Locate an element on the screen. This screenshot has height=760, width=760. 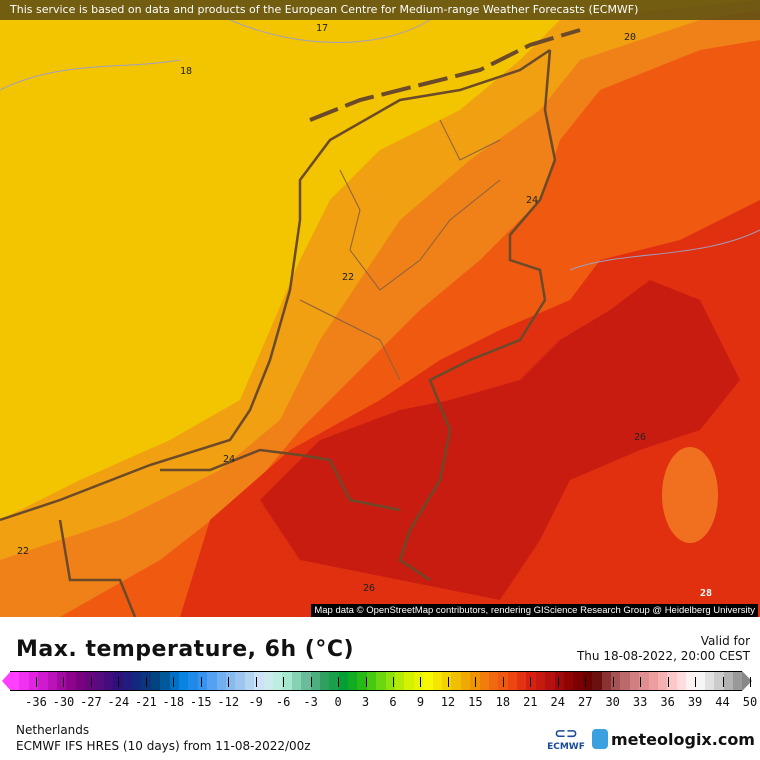
legend-max-arrow is located at coordinates (747, 681).